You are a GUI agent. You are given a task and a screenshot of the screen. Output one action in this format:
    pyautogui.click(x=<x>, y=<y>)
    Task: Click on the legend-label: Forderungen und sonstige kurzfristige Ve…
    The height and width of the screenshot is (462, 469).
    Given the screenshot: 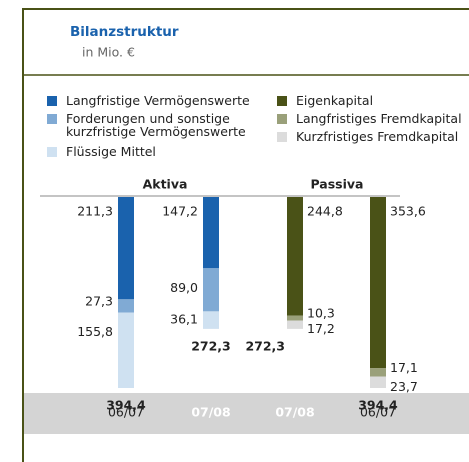 What is the action you would take?
    pyautogui.click(x=156, y=125)
    